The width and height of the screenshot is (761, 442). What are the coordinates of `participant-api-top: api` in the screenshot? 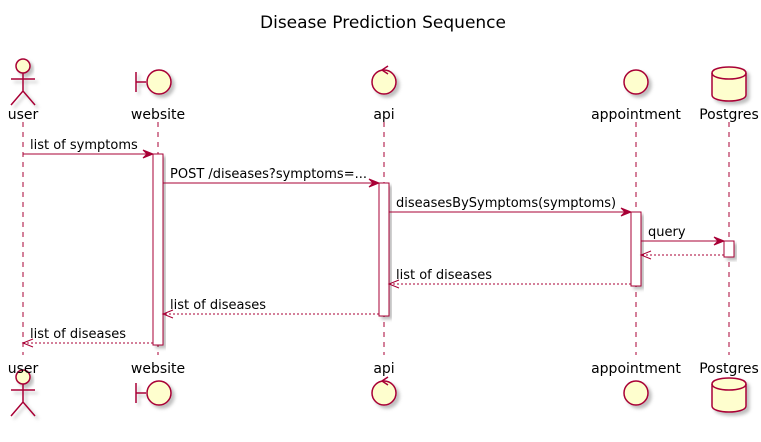 It's located at (384, 94).